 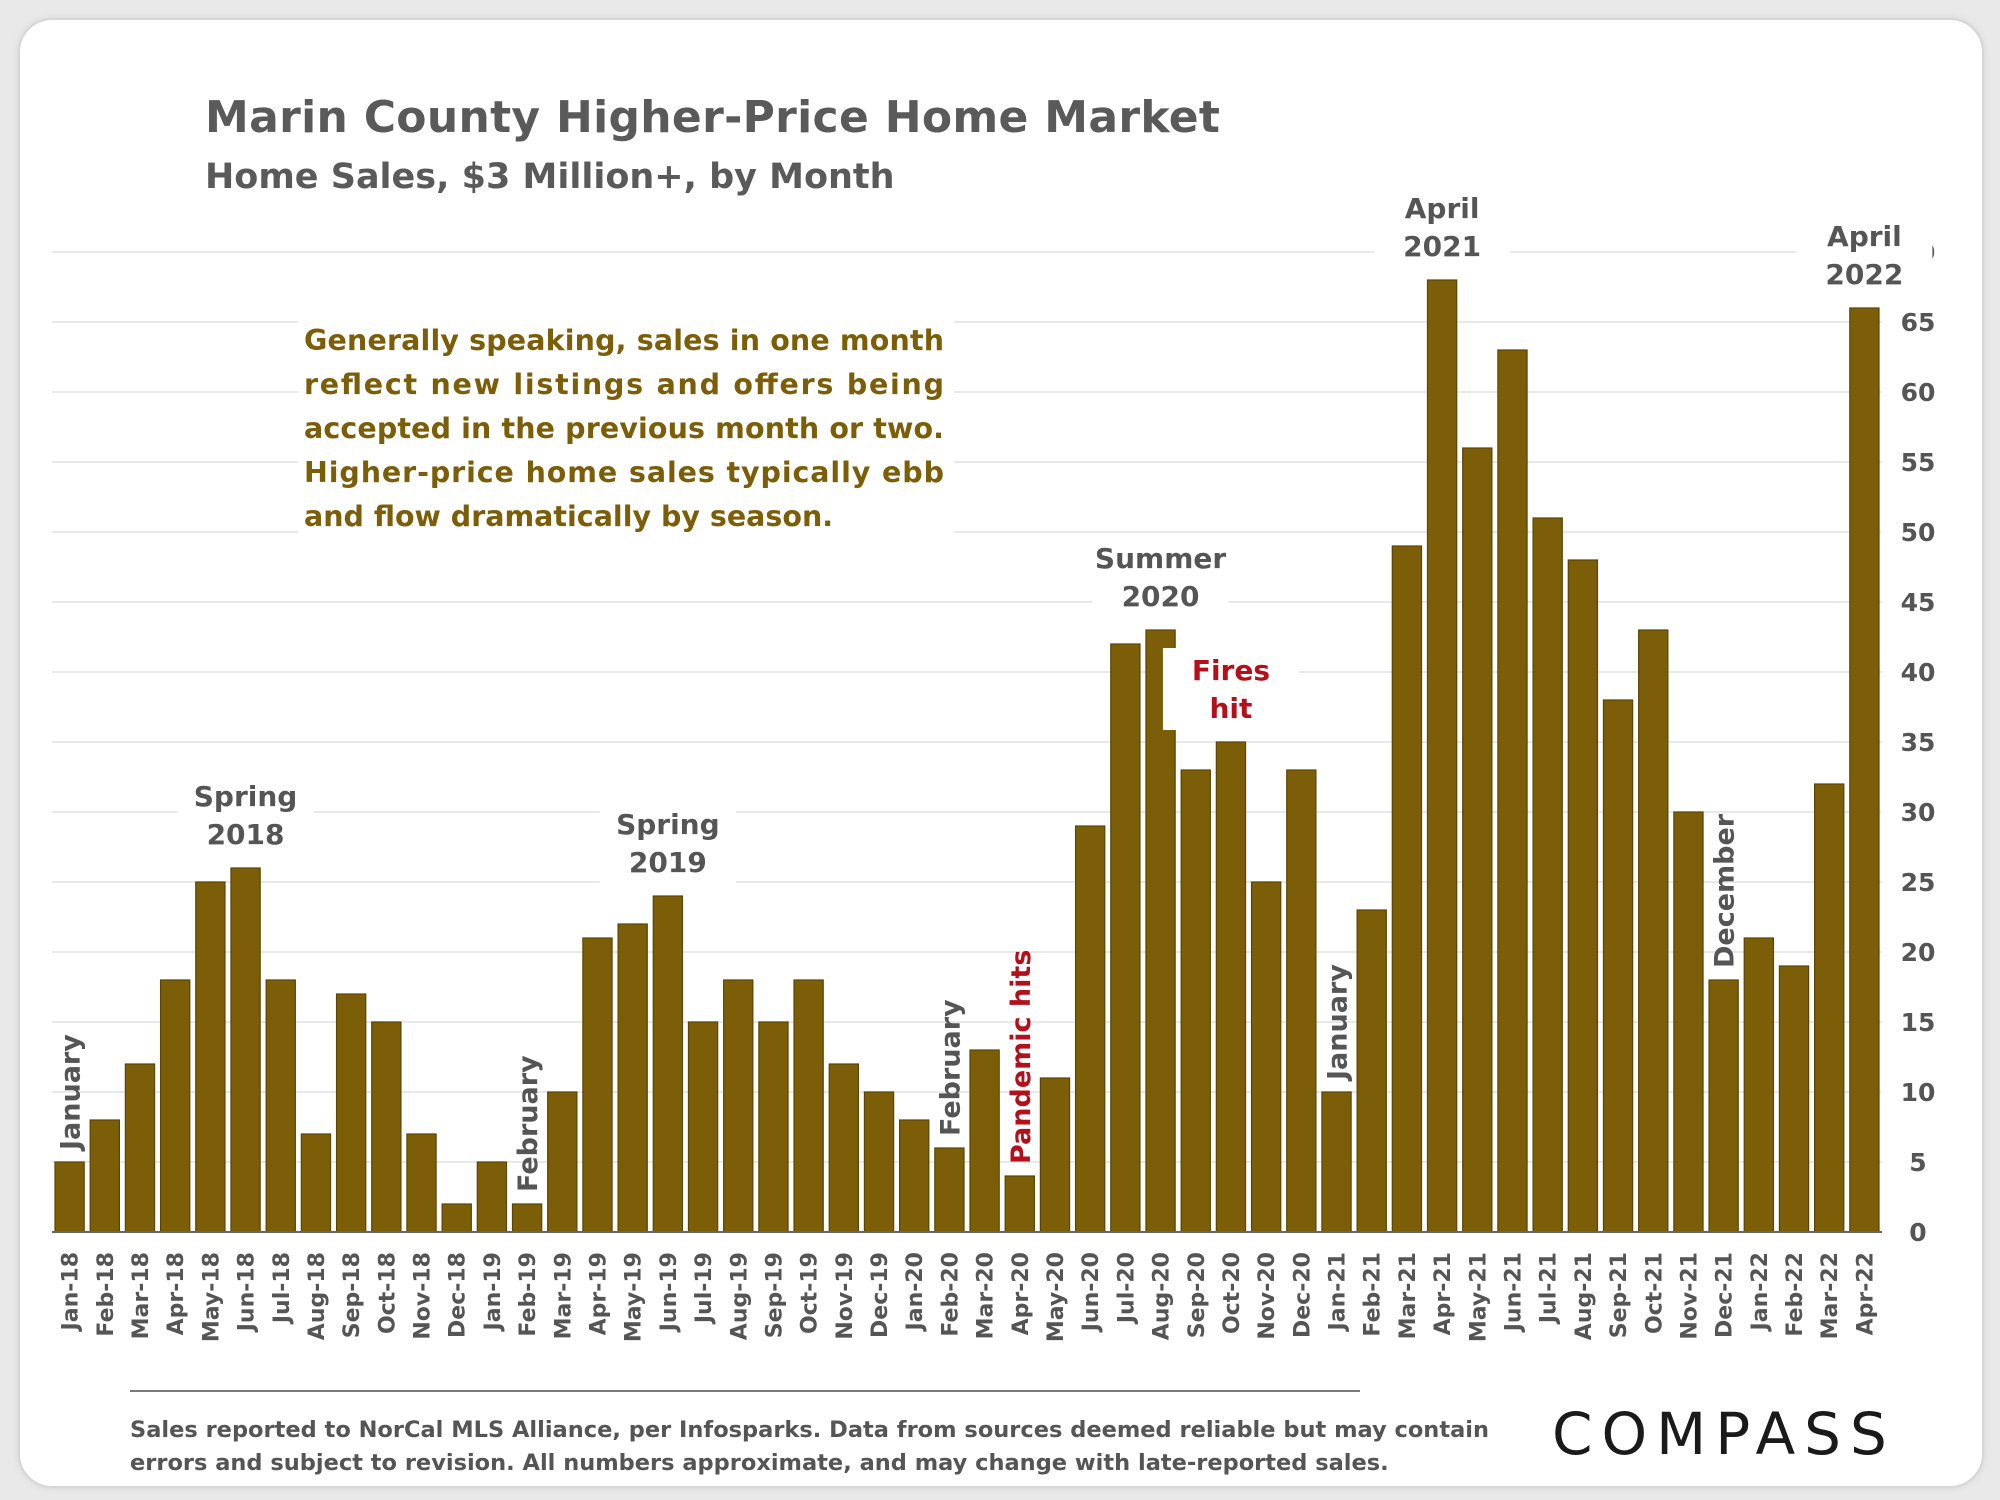 I want to click on y-tick-label: 40, so click(x=1918, y=672).